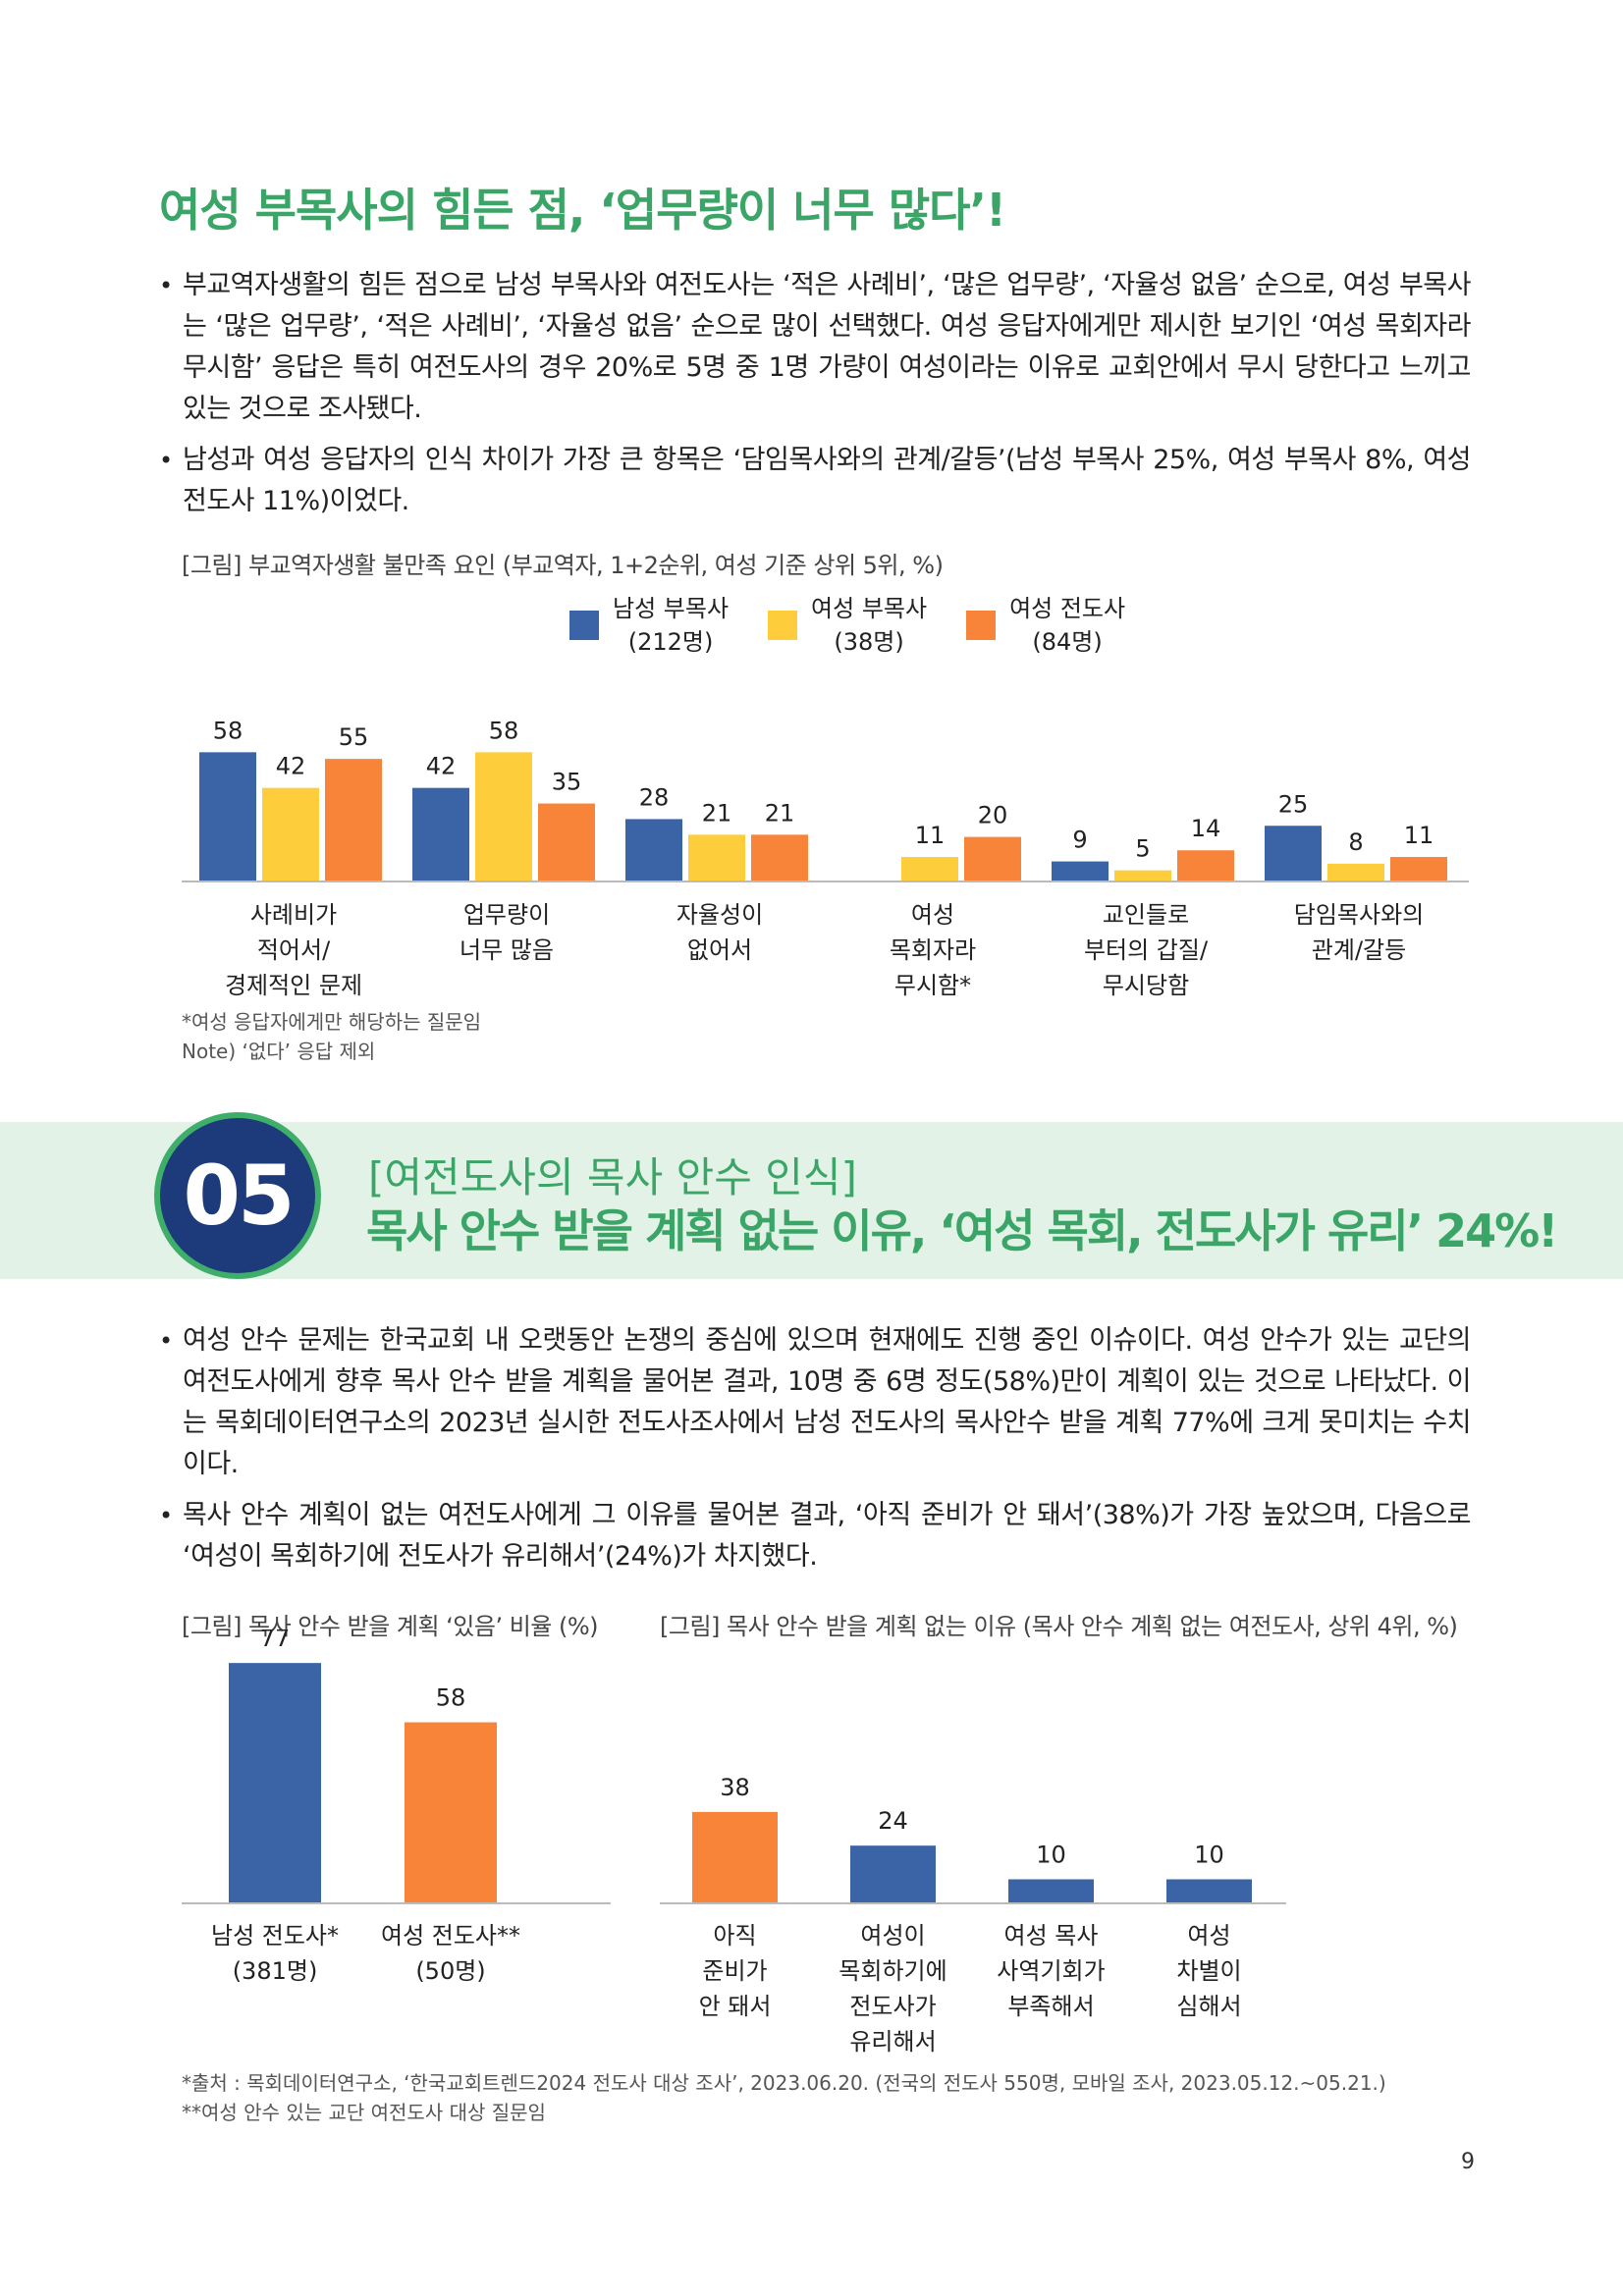 This screenshot has height=2296, width=1623. I want to click on page-heading: 여성 부목사의 힘든 점, ‘업무량이 너무 많다’!, so click(583, 211).